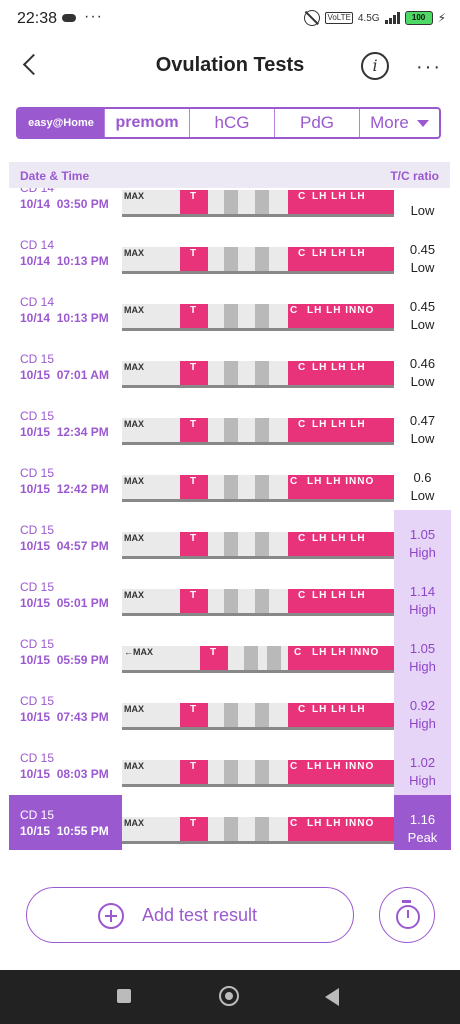 This screenshot has height=1024, width=460. I want to click on tc-ratio-cell: 0.92 High, so click(422, 709).